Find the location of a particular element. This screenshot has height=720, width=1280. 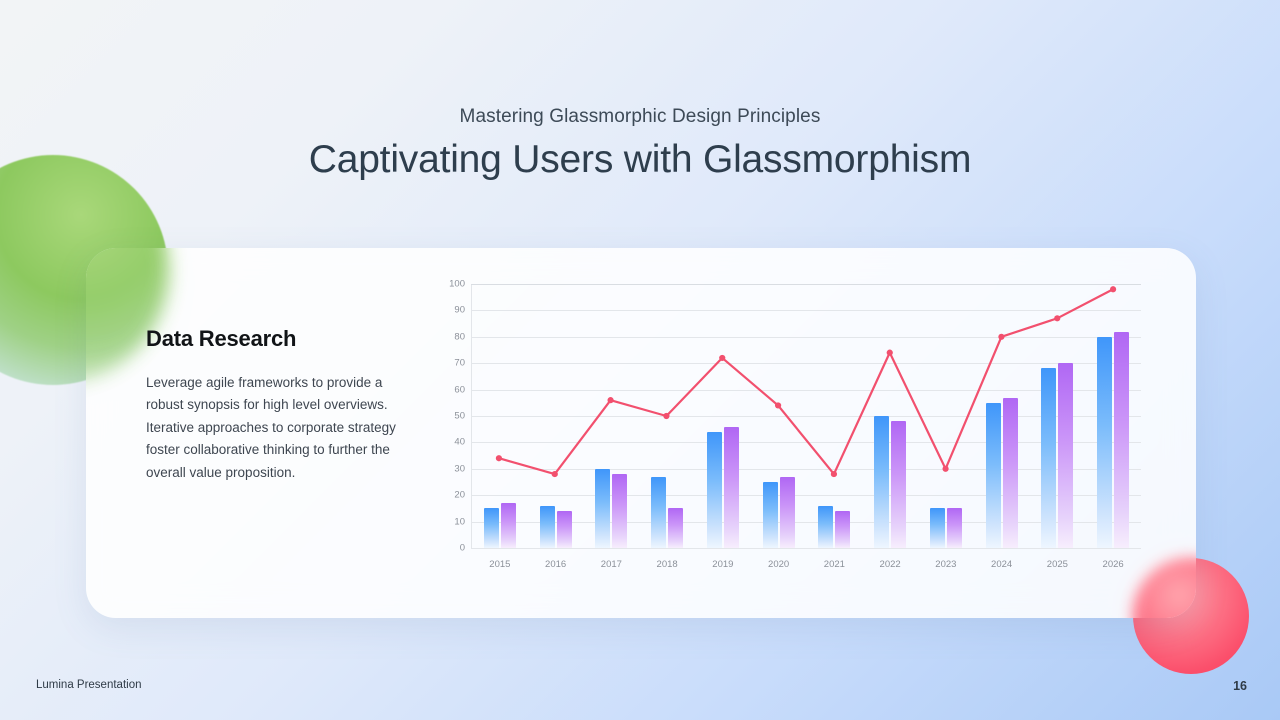

x-tick-label: 2019 is located at coordinates (723, 564).